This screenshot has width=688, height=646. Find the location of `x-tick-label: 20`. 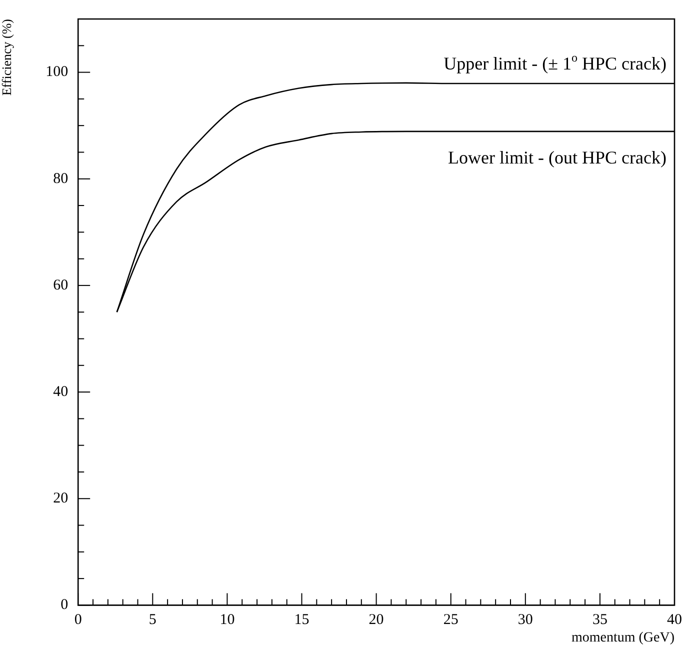

x-tick-label: 20 is located at coordinates (376, 620).